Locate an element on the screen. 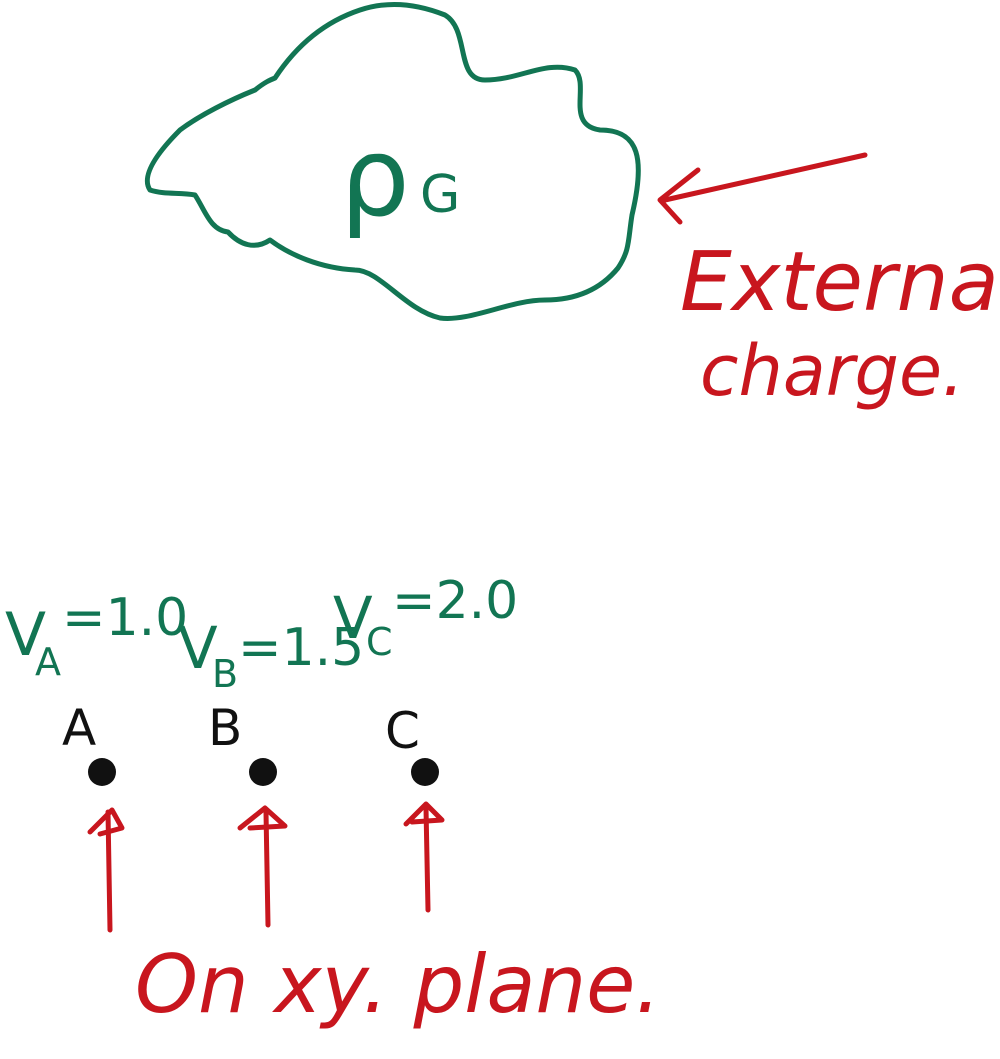 This screenshot has height=1059, width=1000. point-c-label: C is located at coordinates (402, 731).